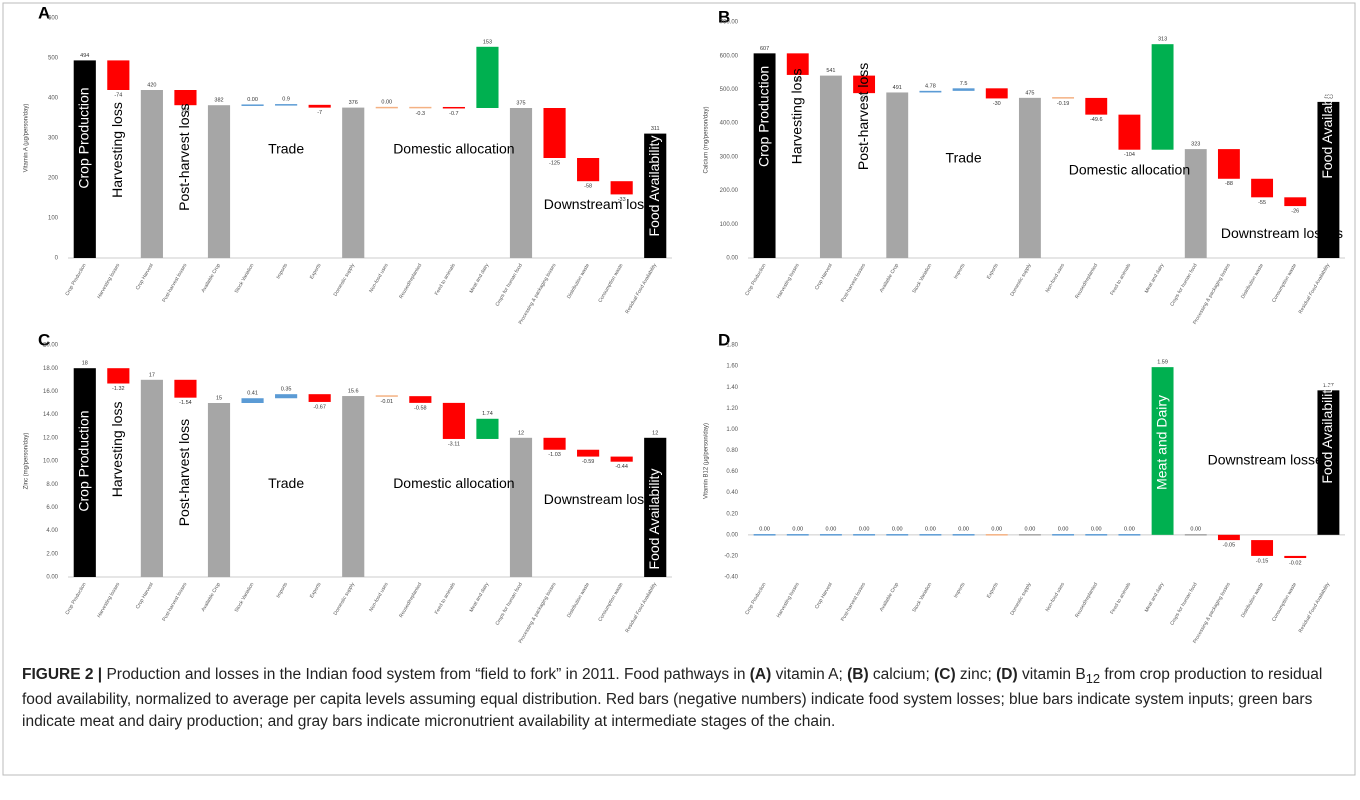 The height and width of the screenshot is (800, 1360). What do you see at coordinates (83, 460) in the screenshot?
I see `annotation: Crop Production` at bounding box center [83, 460].